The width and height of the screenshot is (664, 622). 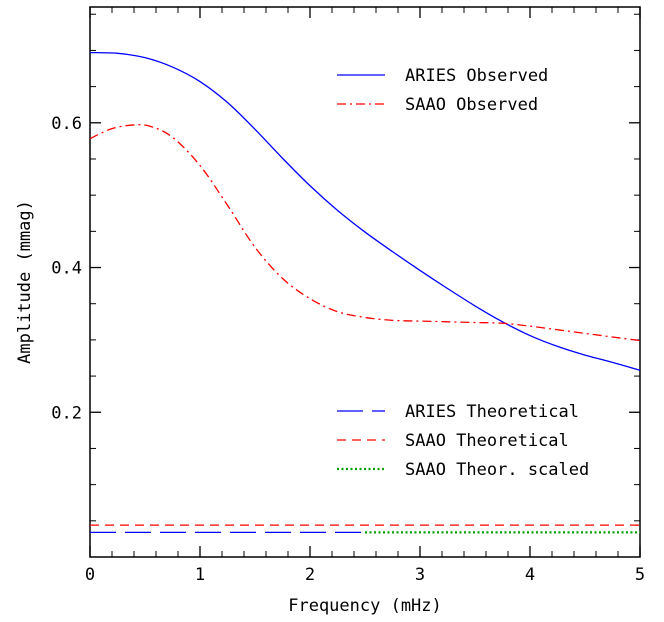 I want to click on x-tick-label: 3, so click(x=420, y=575).